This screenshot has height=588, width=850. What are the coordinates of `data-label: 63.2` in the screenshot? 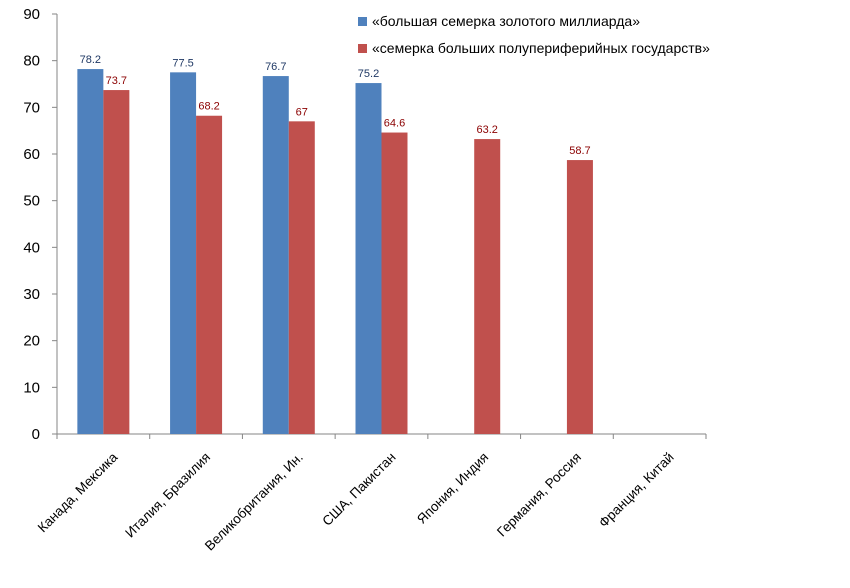 It's located at (487, 130).